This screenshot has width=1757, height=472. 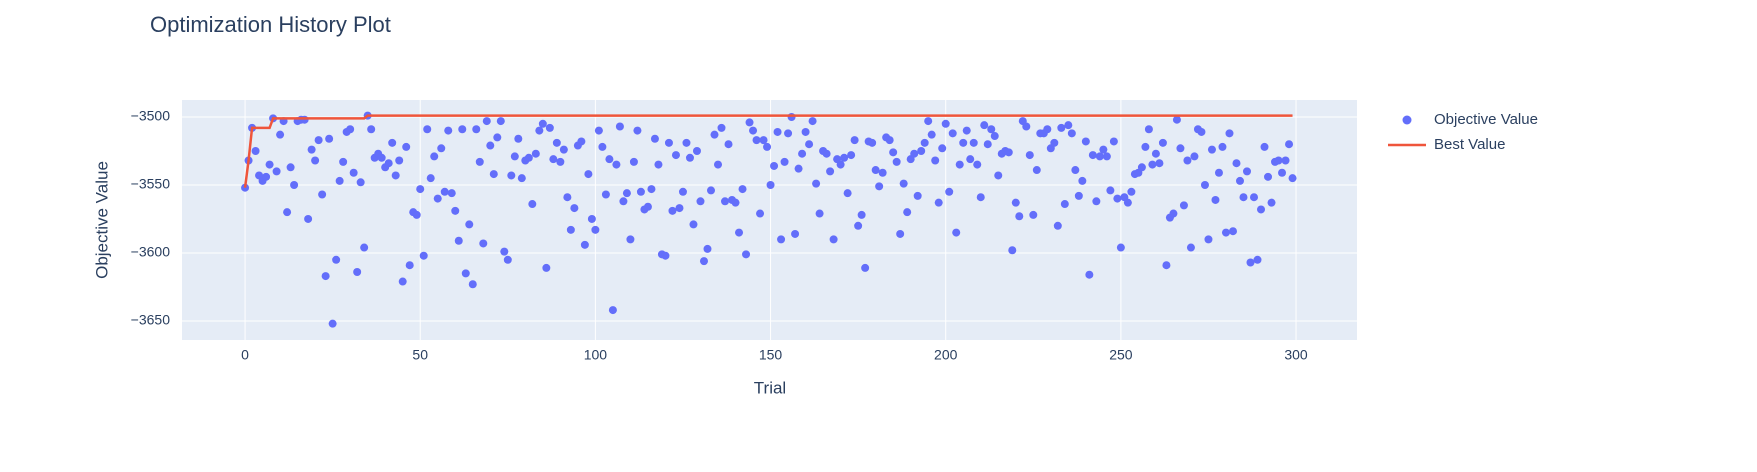 I want to click on y-axis-title: Objective Value, so click(x=101, y=220).